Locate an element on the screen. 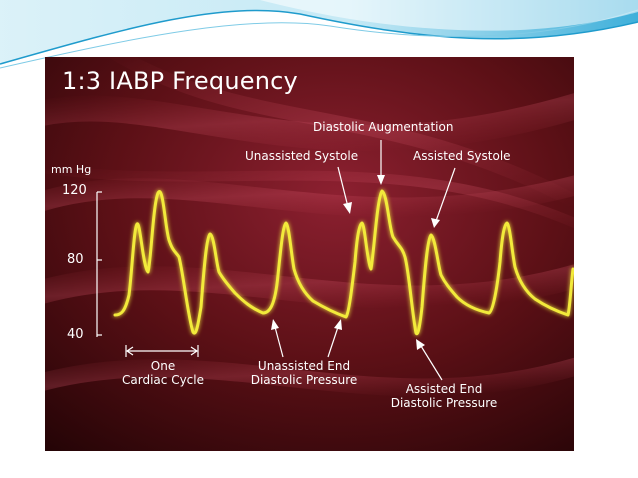 The height and width of the screenshot is (478, 638). diastolic-augmentation-label: Diastolic Augmentation is located at coordinates (383, 127).